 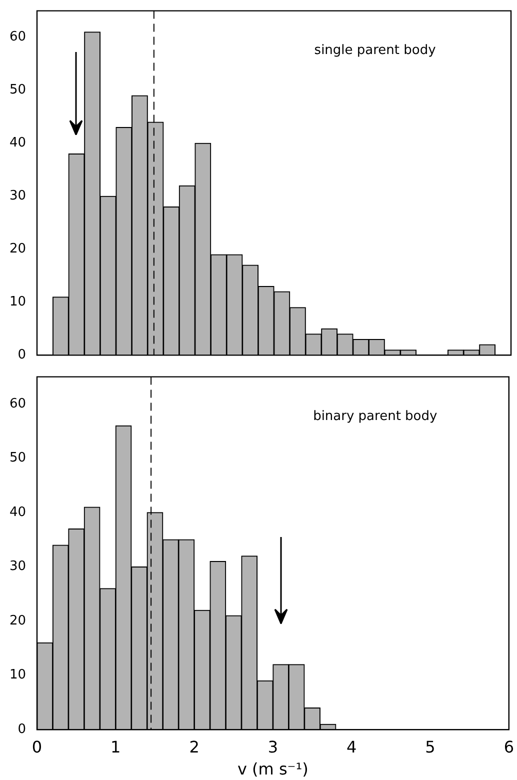 I want to click on x-tick-label: 6, so click(x=509, y=746).